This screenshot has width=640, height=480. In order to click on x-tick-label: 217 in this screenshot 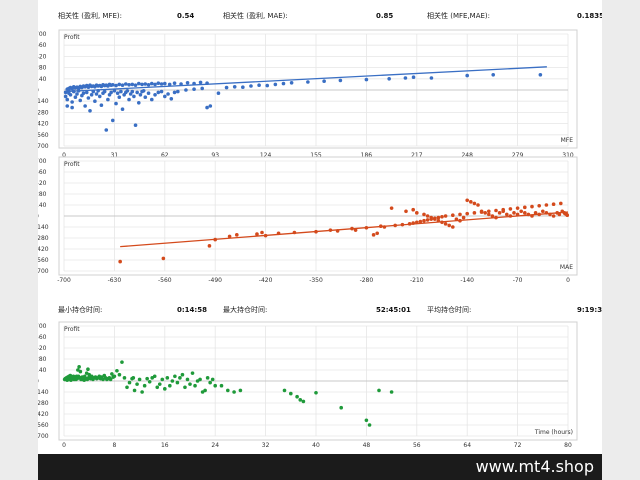, I will do `click(417, 155)`.